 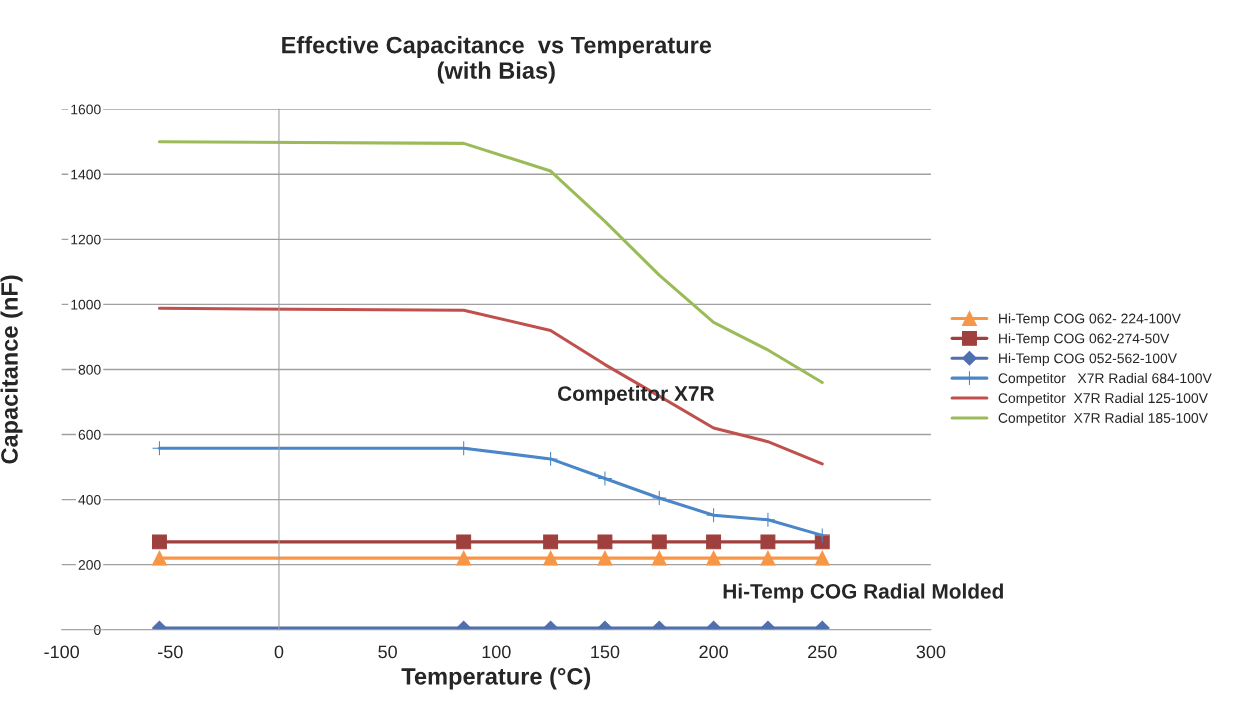 I want to click on legend-label: Competitor X7R Radial 125-100V, so click(x=1103, y=399).